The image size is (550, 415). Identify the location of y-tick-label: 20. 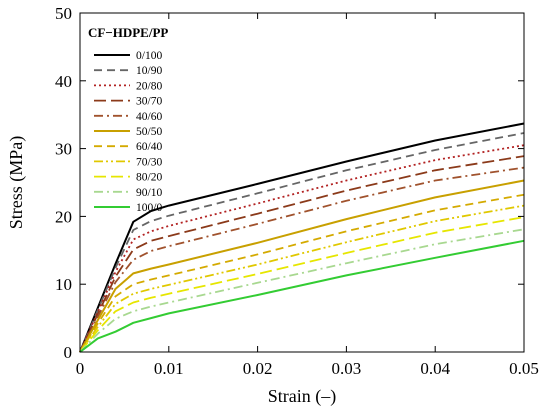
(63, 216).